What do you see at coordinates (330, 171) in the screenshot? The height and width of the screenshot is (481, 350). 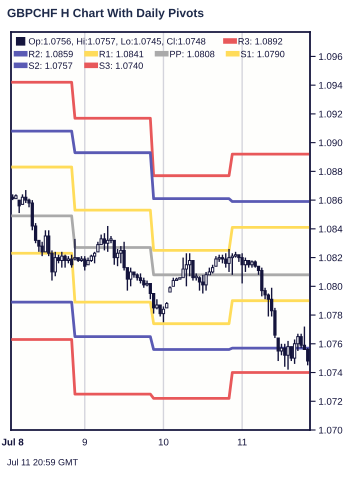 I see `y-tick-label: 1.088` at bounding box center [330, 171].